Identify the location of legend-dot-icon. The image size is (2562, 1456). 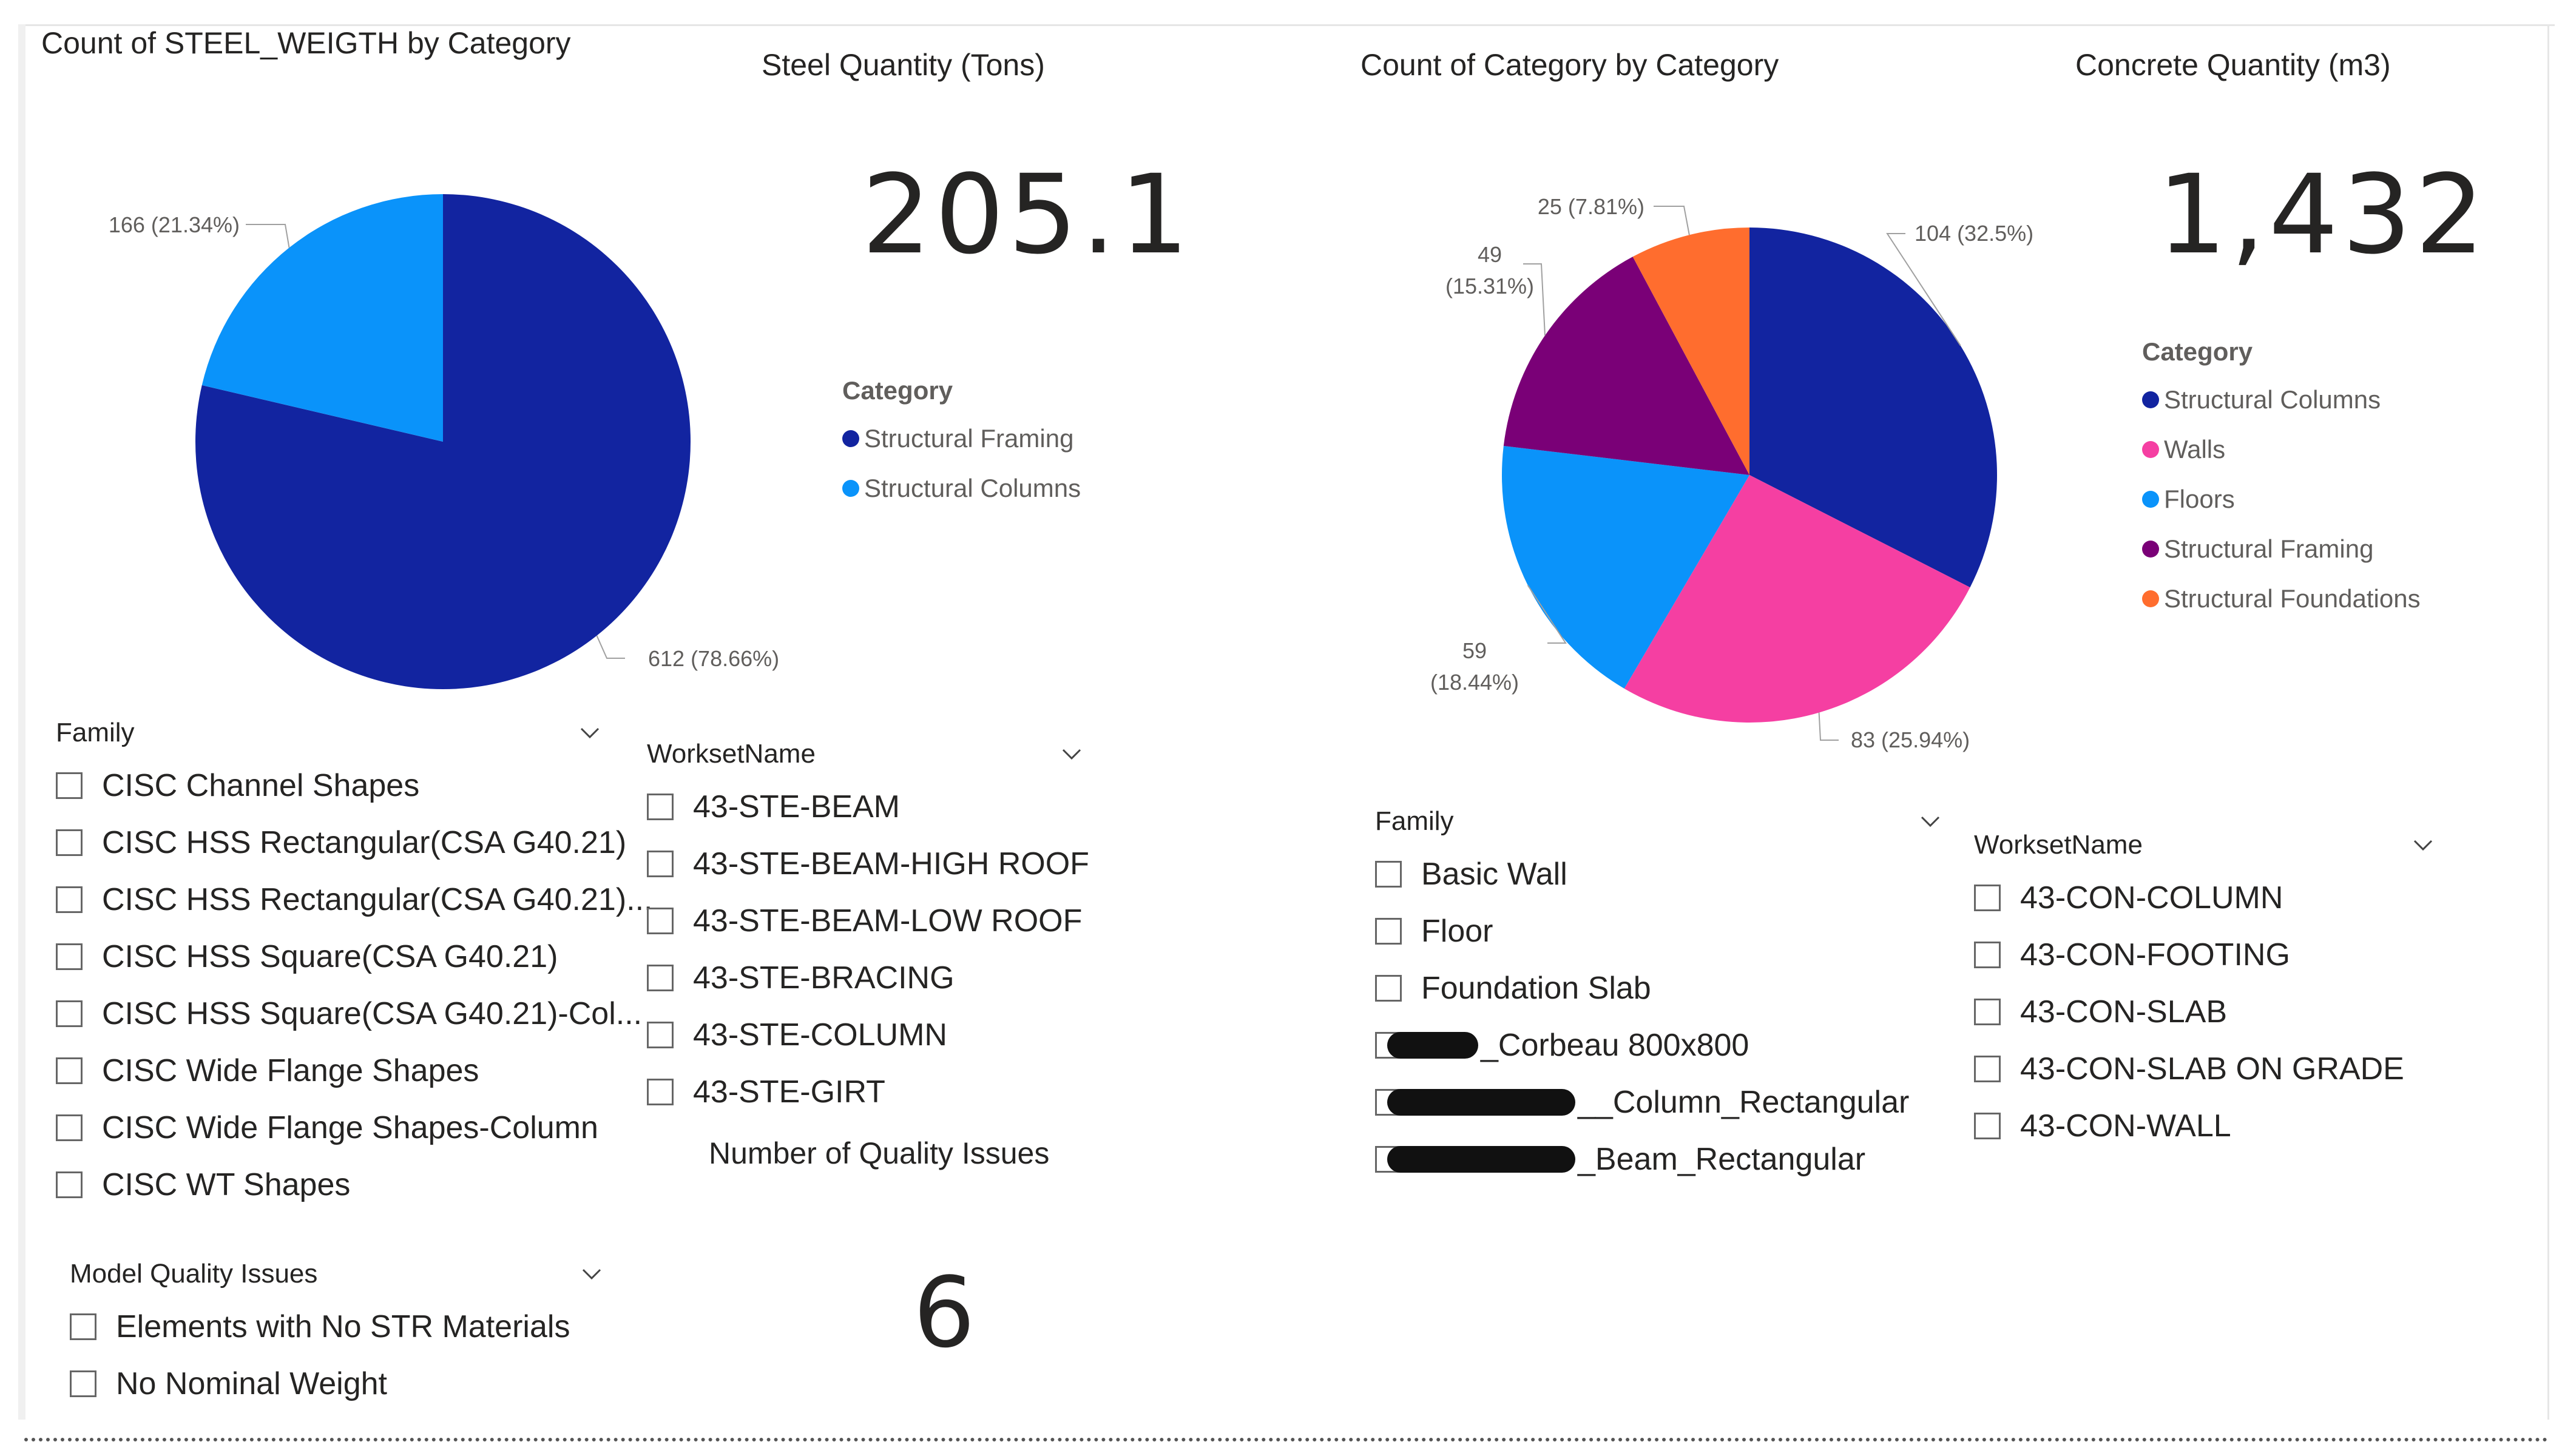
(2150, 399).